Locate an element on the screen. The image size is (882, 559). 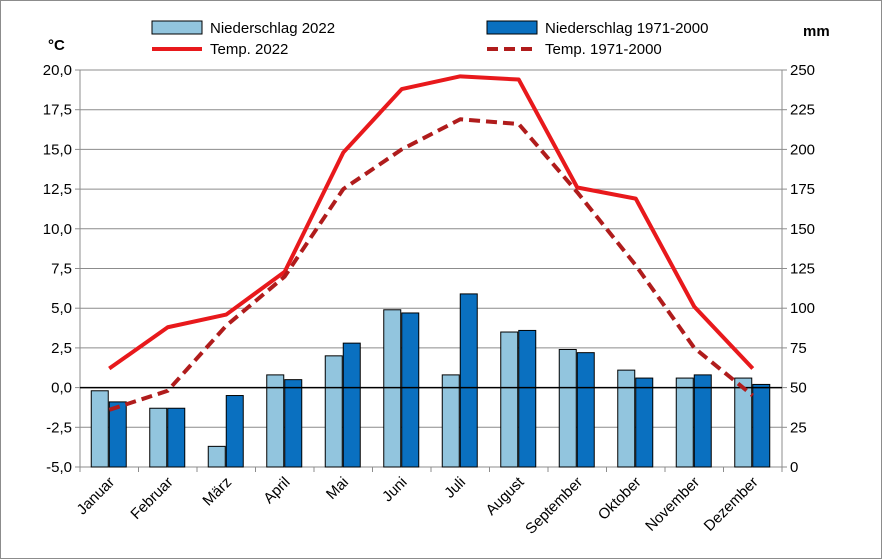
left-tick-label: 10,0 is located at coordinates (57, 229).